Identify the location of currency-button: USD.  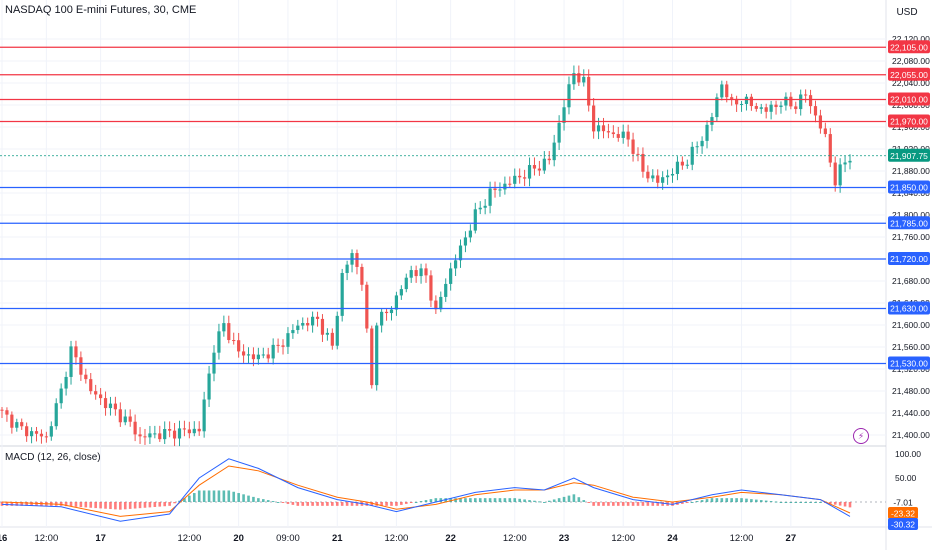
(907, 12).